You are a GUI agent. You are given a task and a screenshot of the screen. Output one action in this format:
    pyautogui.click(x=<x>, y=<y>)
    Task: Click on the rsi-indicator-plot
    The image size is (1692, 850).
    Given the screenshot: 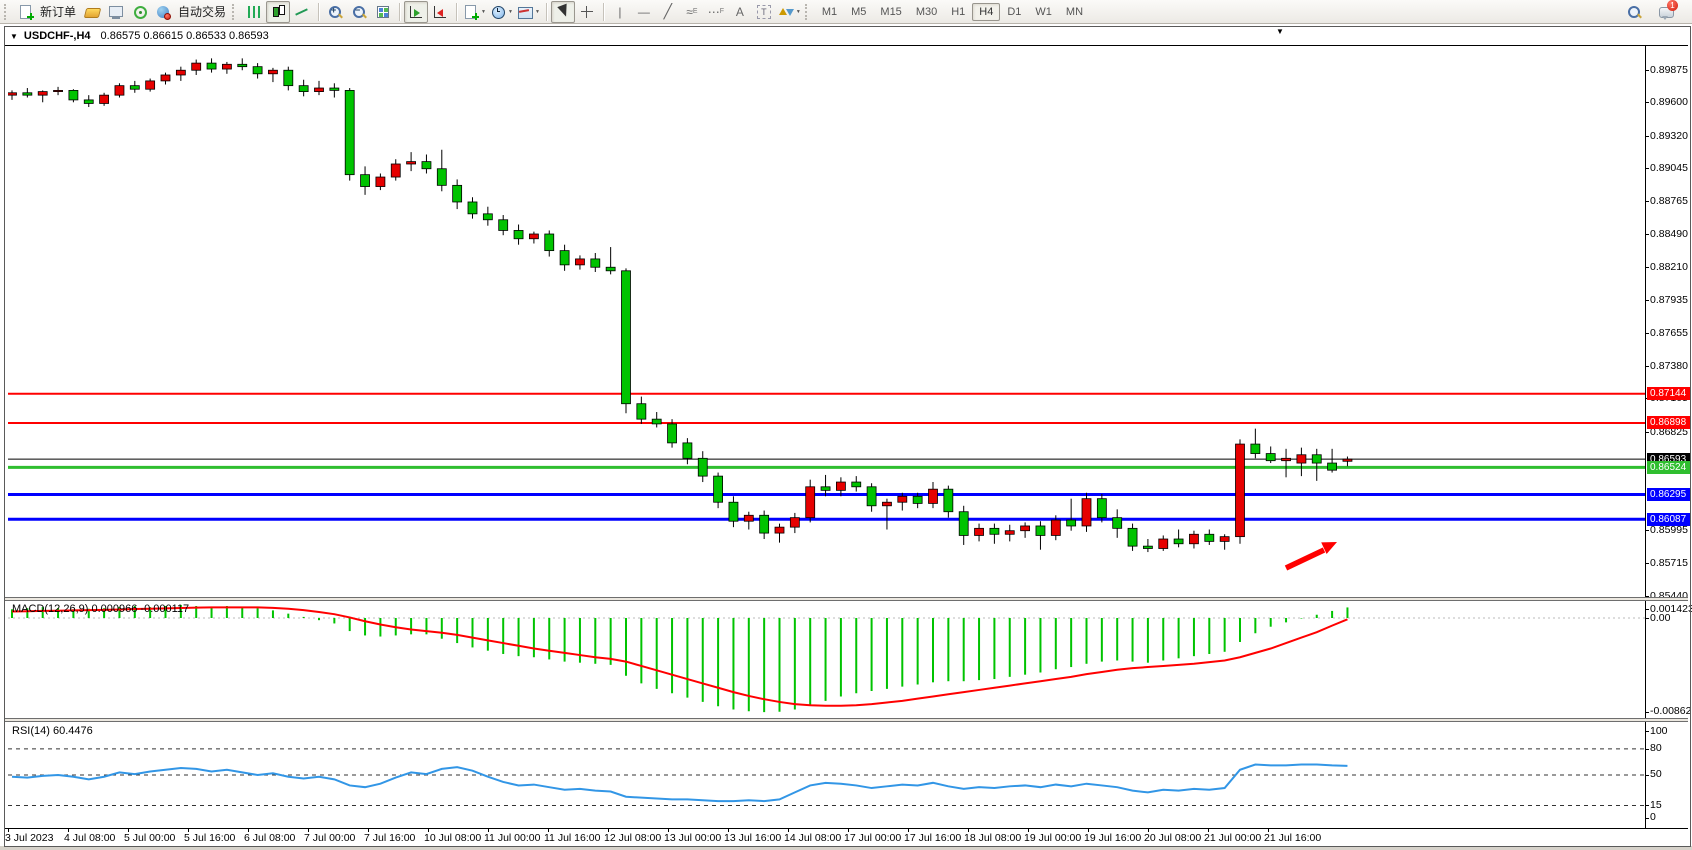 What is the action you would take?
    pyautogui.click(x=826, y=775)
    